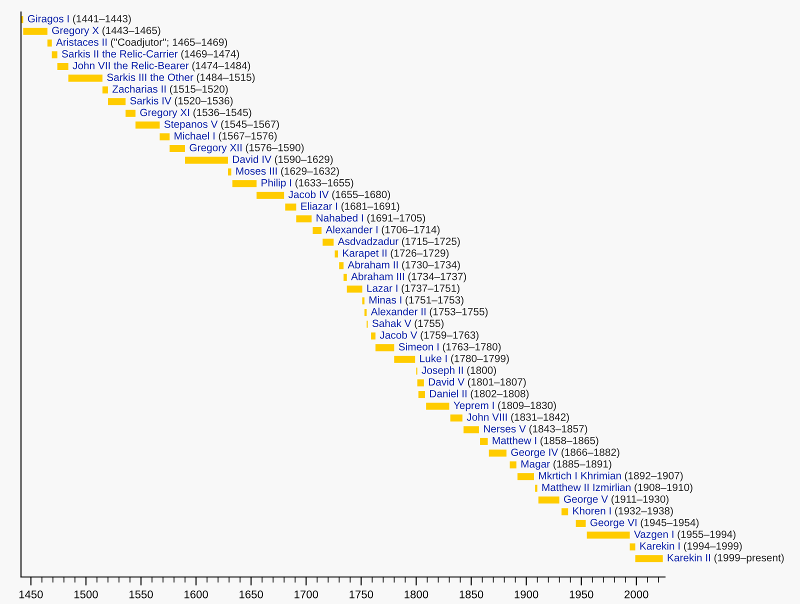 The height and width of the screenshot is (604, 800). What do you see at coordinates (640, 500) in the screenshot?
I see `annotation: (1911–1930)` at bounding box center [640, 500].